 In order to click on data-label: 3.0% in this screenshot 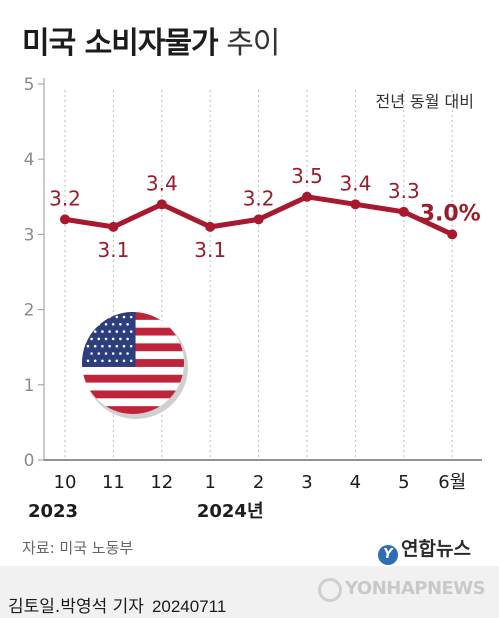, I will do `click(450, 213)`.